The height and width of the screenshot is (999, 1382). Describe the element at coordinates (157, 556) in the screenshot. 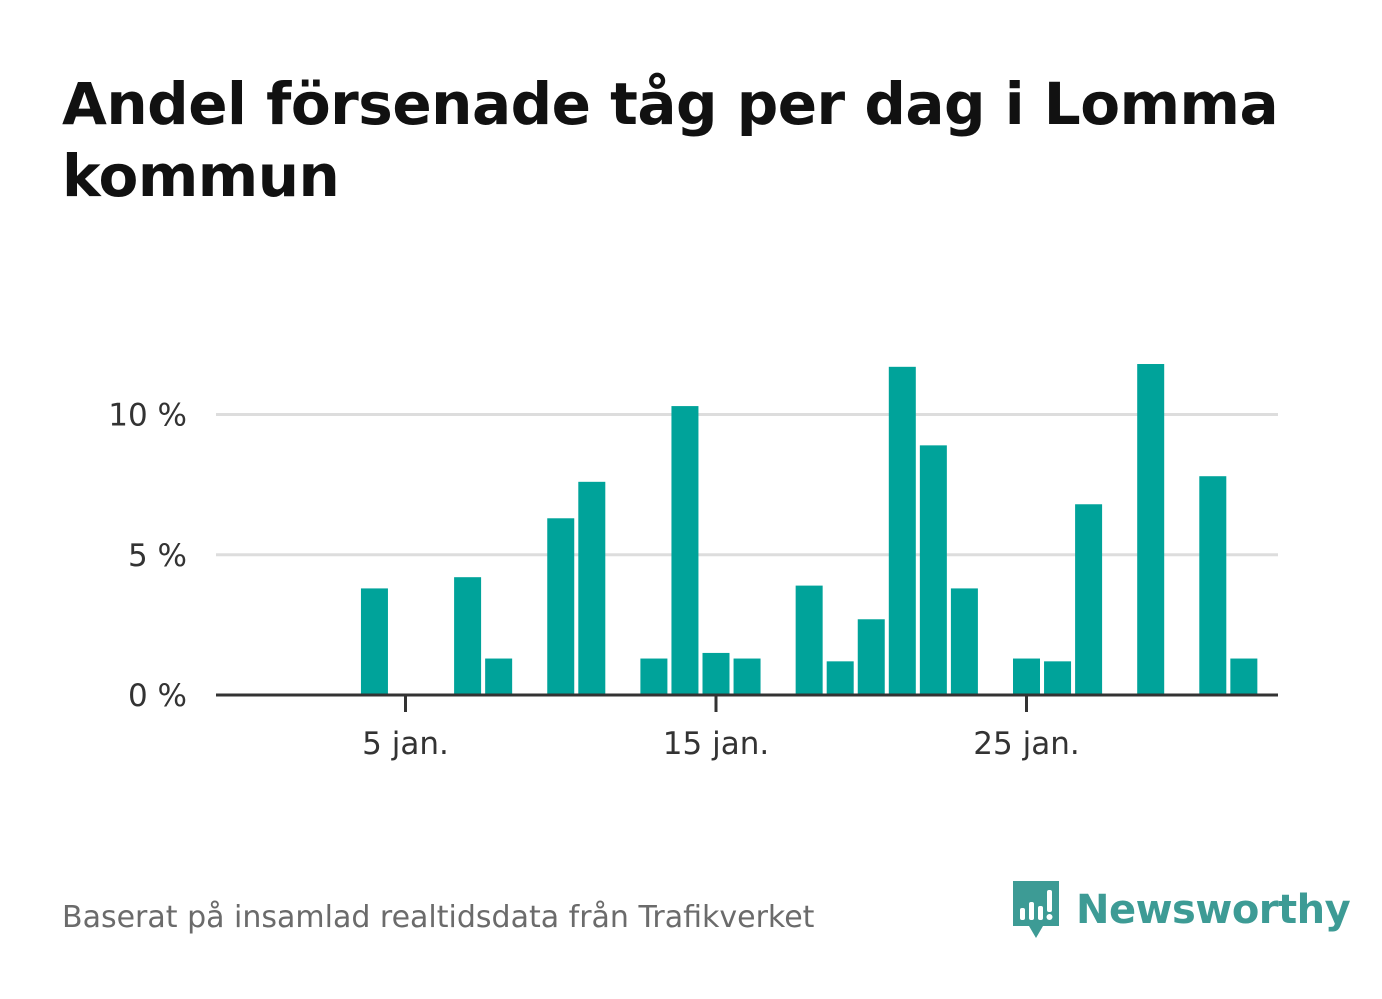

I see `y-tick-label: 5 %` at that location.